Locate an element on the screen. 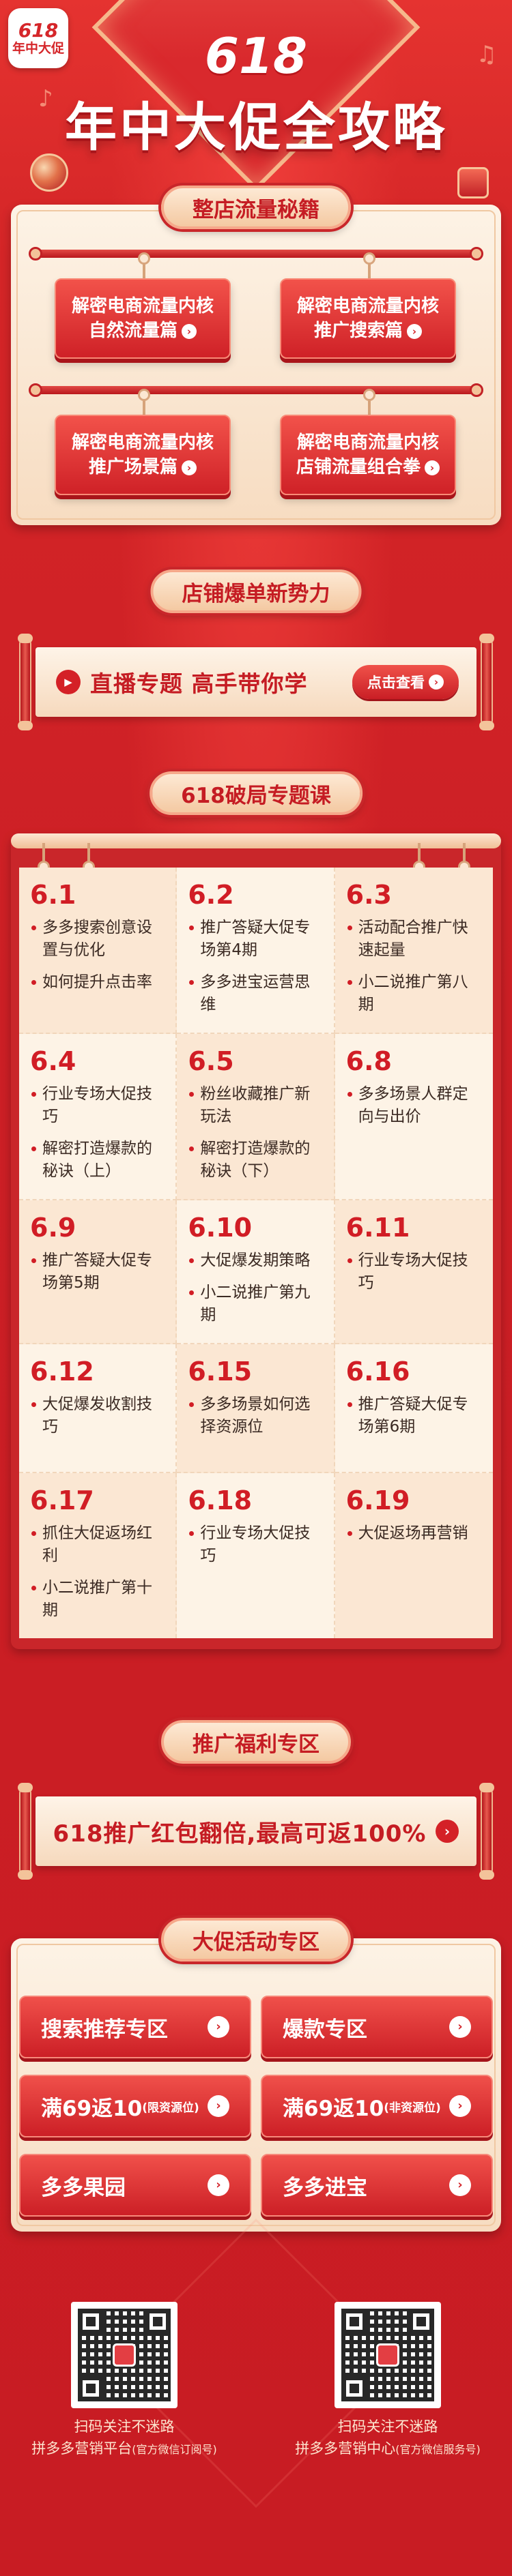  course-item: 多多搜索创意设置与优化 is located at coordinates (97, 939).